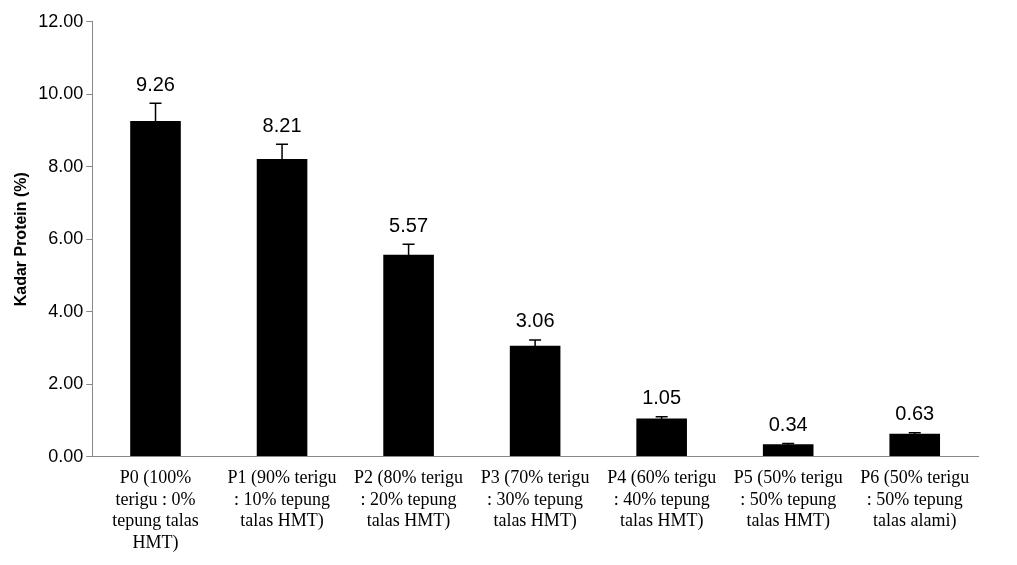 The height and width of the screenshot is (565, 1017). What do you see at coordinates (915, 413) in the screenshot?
I see `data-label: 0.63` at bounding box center [915, 413].